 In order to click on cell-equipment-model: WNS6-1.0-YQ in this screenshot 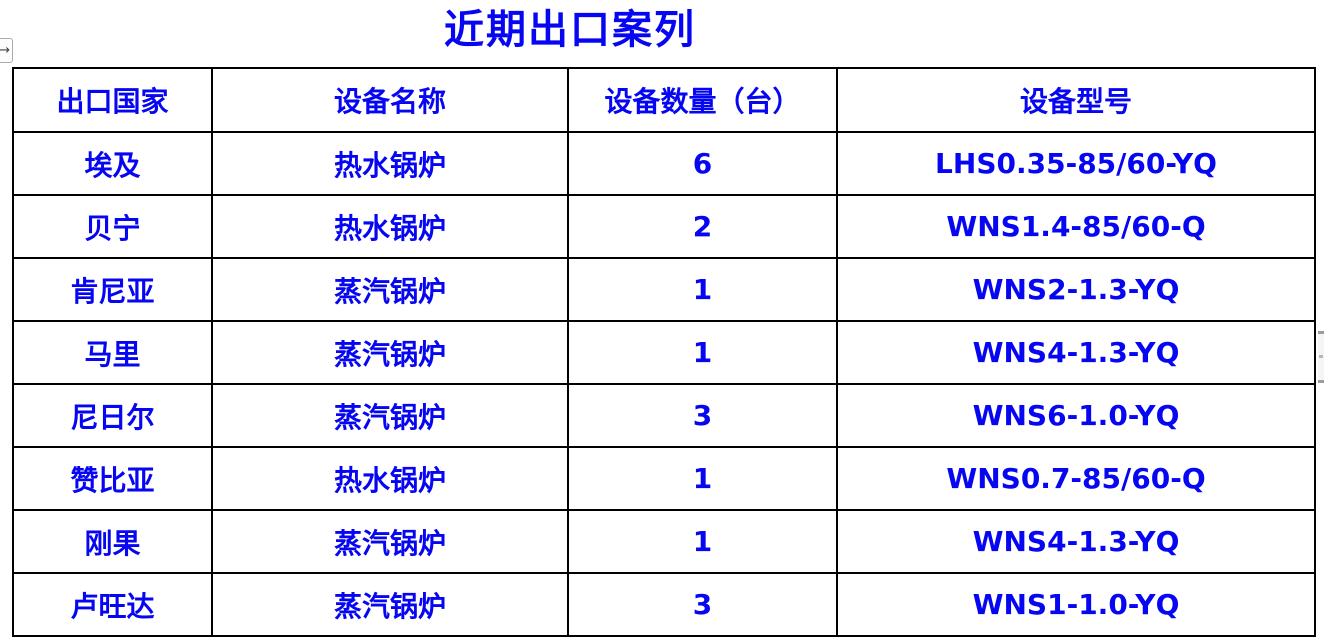, I will do `click(1076, 415)`.